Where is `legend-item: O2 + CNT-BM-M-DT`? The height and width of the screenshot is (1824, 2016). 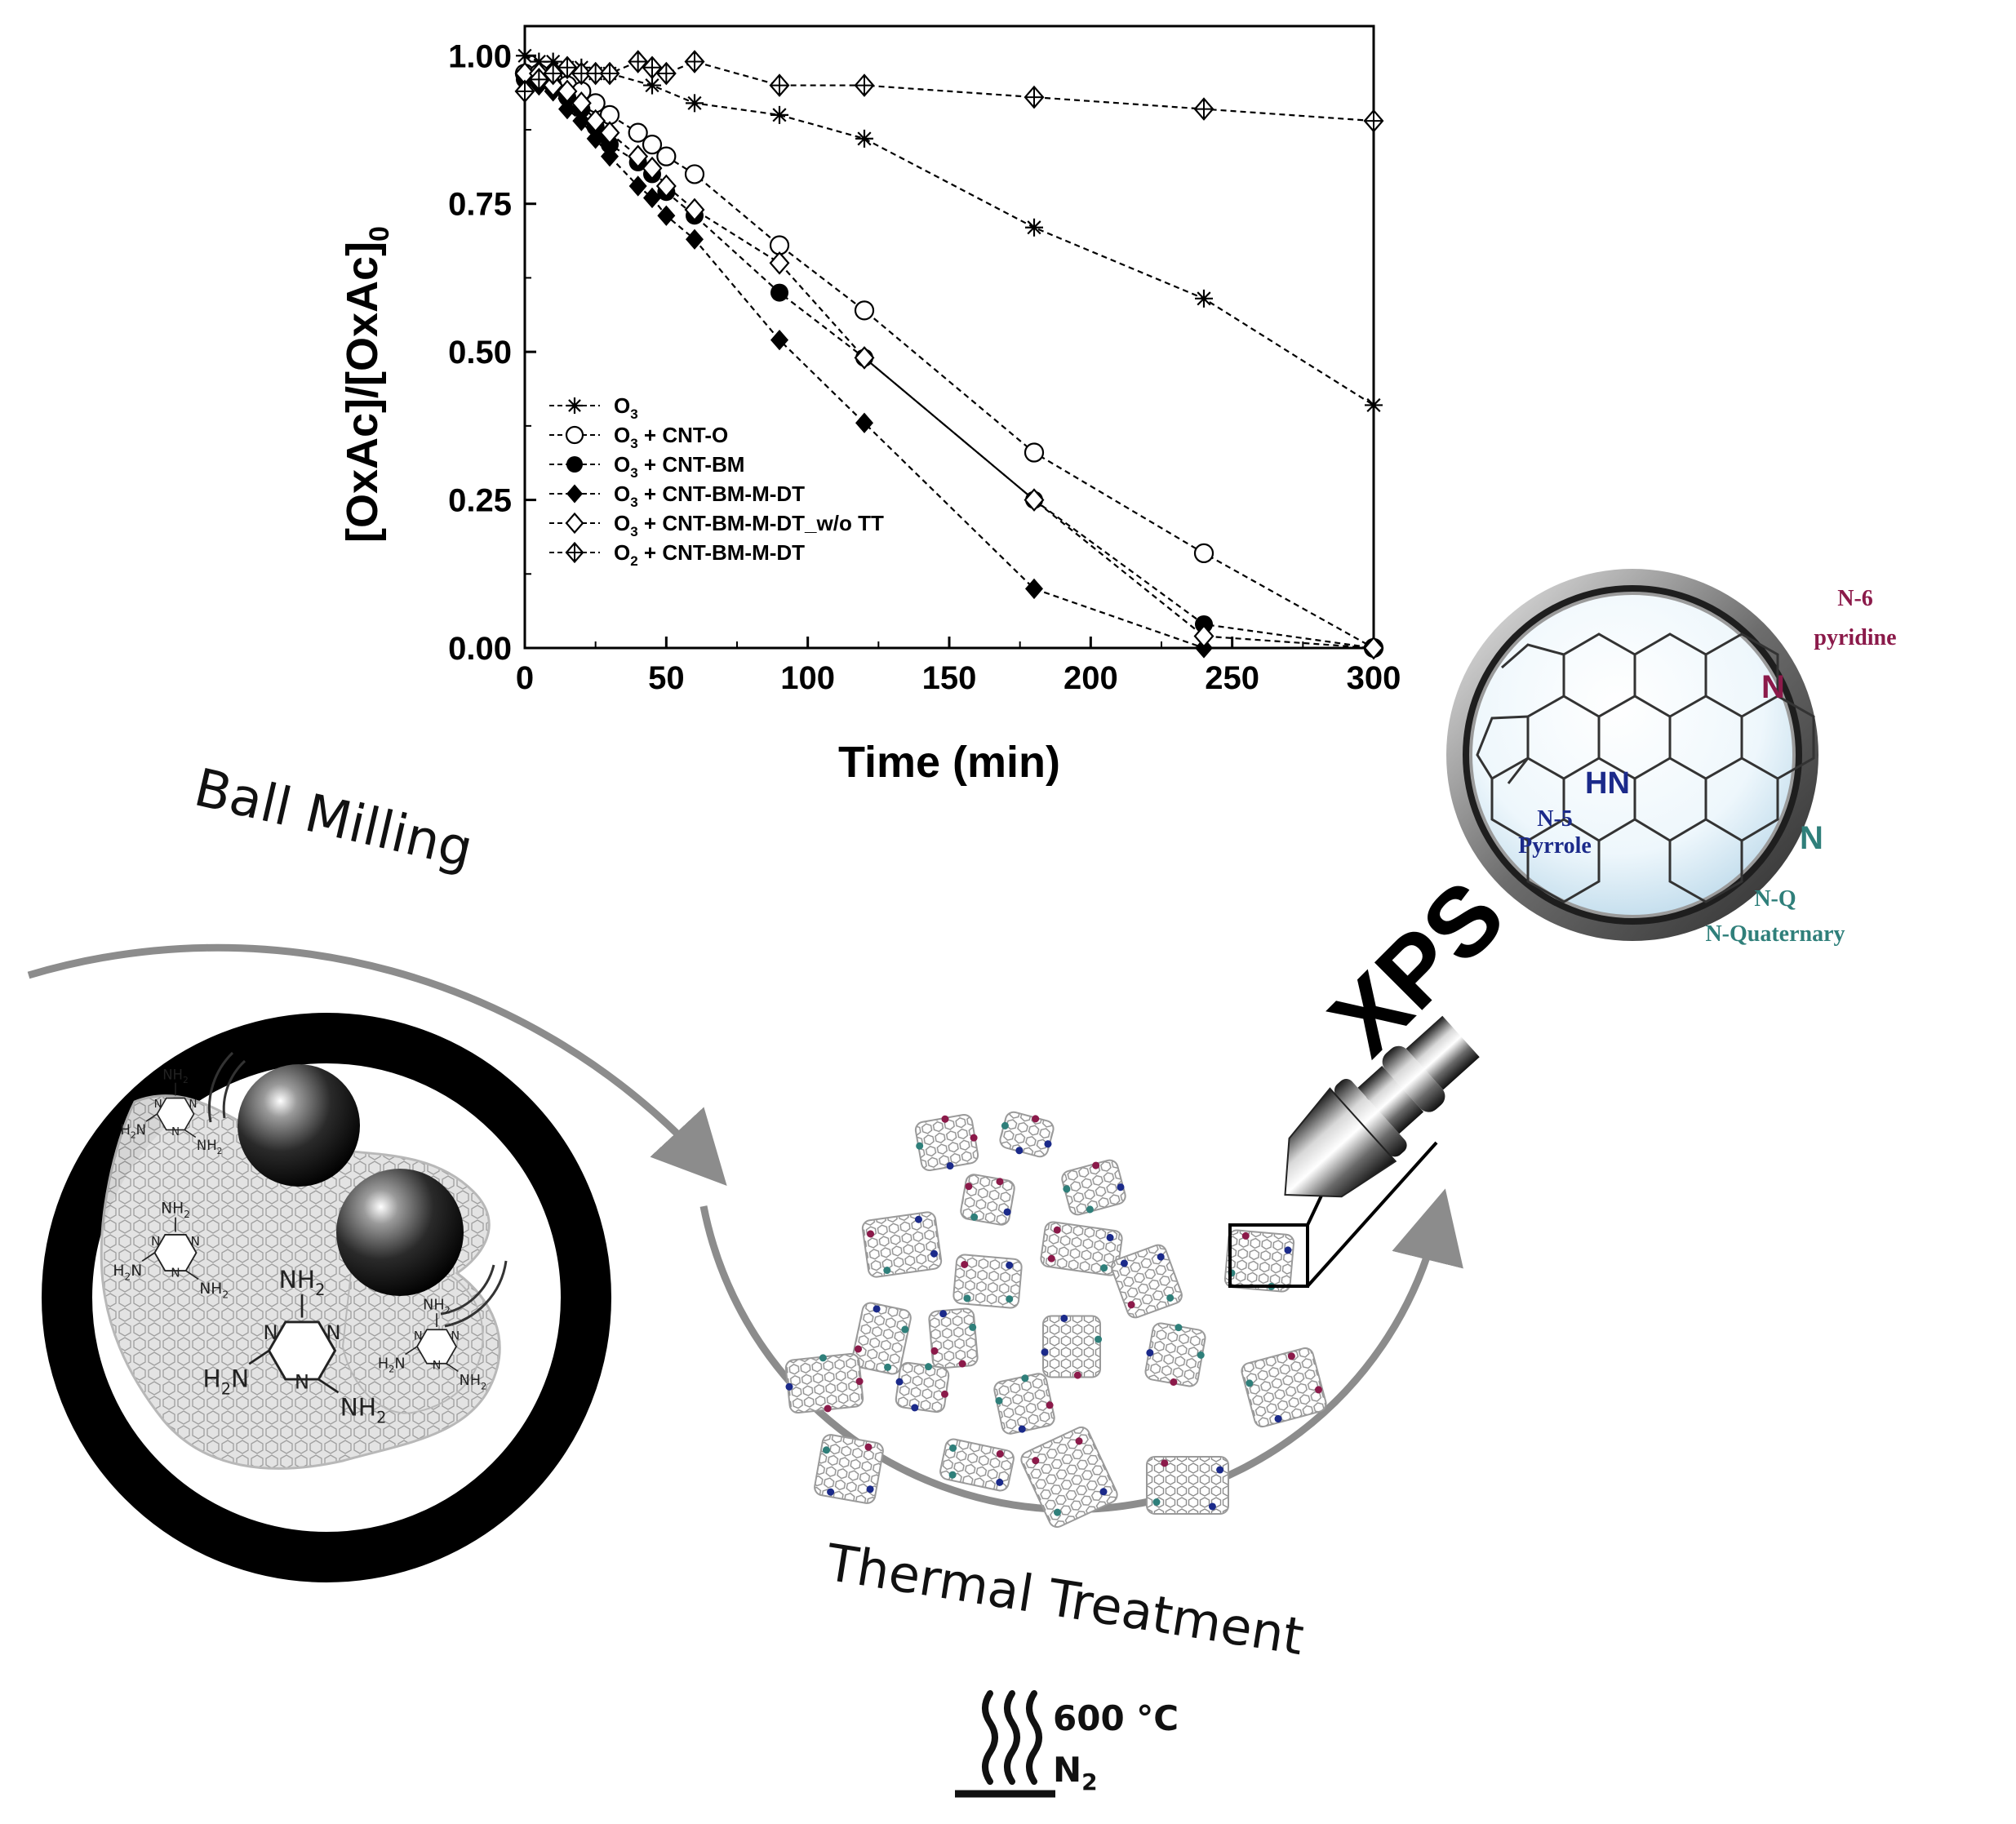
legend-item: O2 + CNT-BM-M-DT is located at coordinates (677, 554).